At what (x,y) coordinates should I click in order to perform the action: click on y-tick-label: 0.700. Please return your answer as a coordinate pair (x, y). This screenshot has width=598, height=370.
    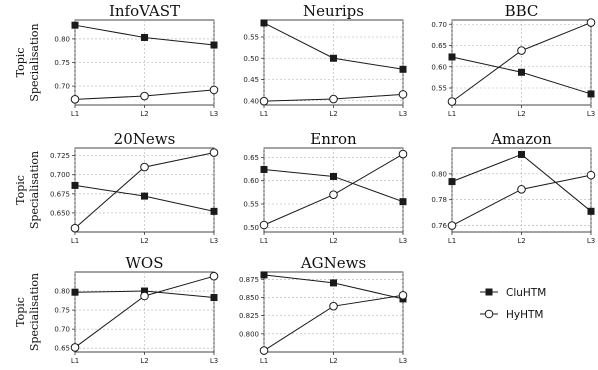
    Looking at the image, I should click on (60, 175).